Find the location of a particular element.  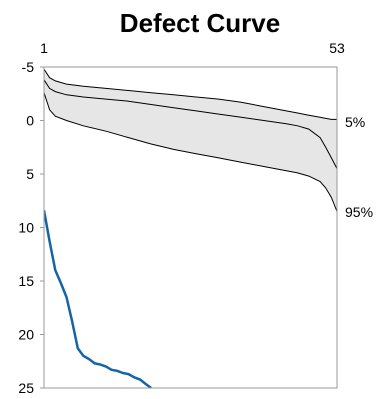

y-tick-label: 10 is located at coordinates (26, 228).